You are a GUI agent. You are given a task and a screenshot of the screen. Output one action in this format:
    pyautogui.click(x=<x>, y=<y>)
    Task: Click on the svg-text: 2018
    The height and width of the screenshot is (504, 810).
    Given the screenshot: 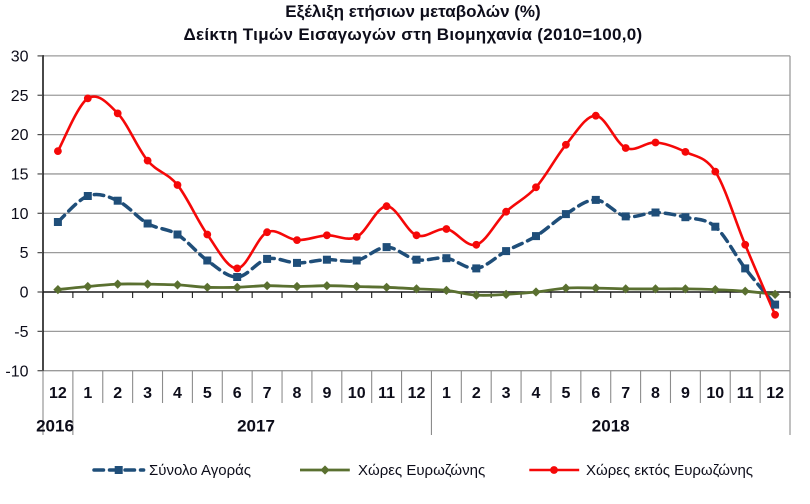 What is the action you would take?
    pyautogui.click(x=611, y=426)
    